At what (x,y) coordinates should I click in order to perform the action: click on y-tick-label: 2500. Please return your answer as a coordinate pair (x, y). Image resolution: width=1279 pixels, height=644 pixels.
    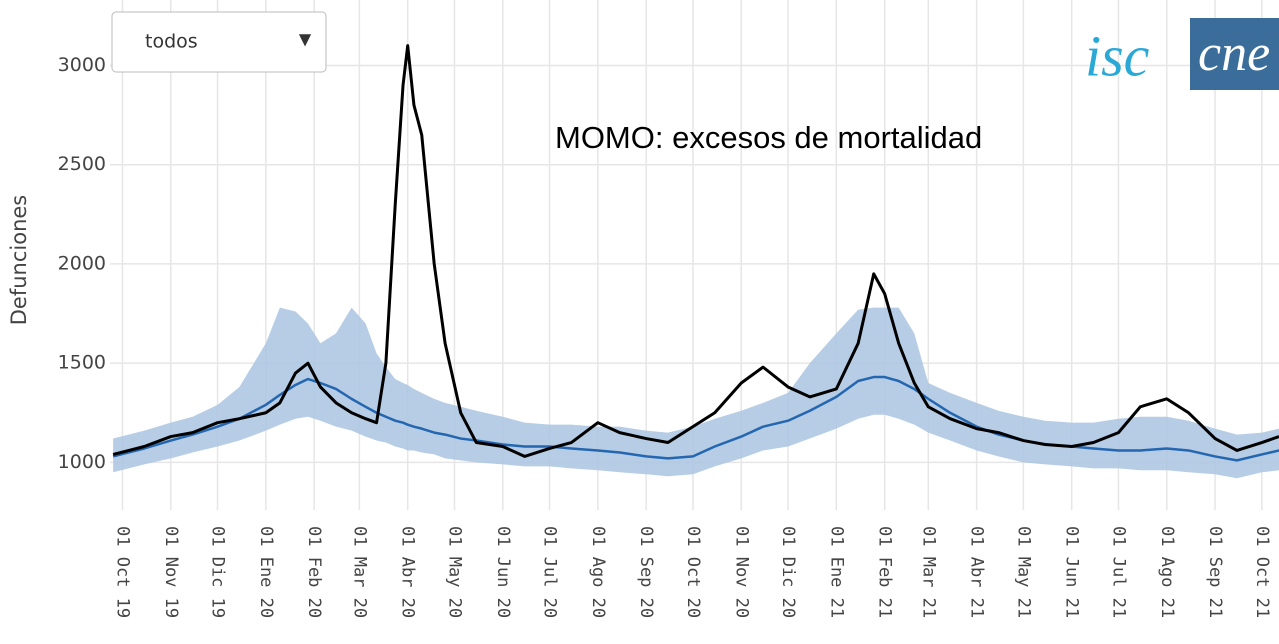
    Looking at the image, I should click on (82, 164).